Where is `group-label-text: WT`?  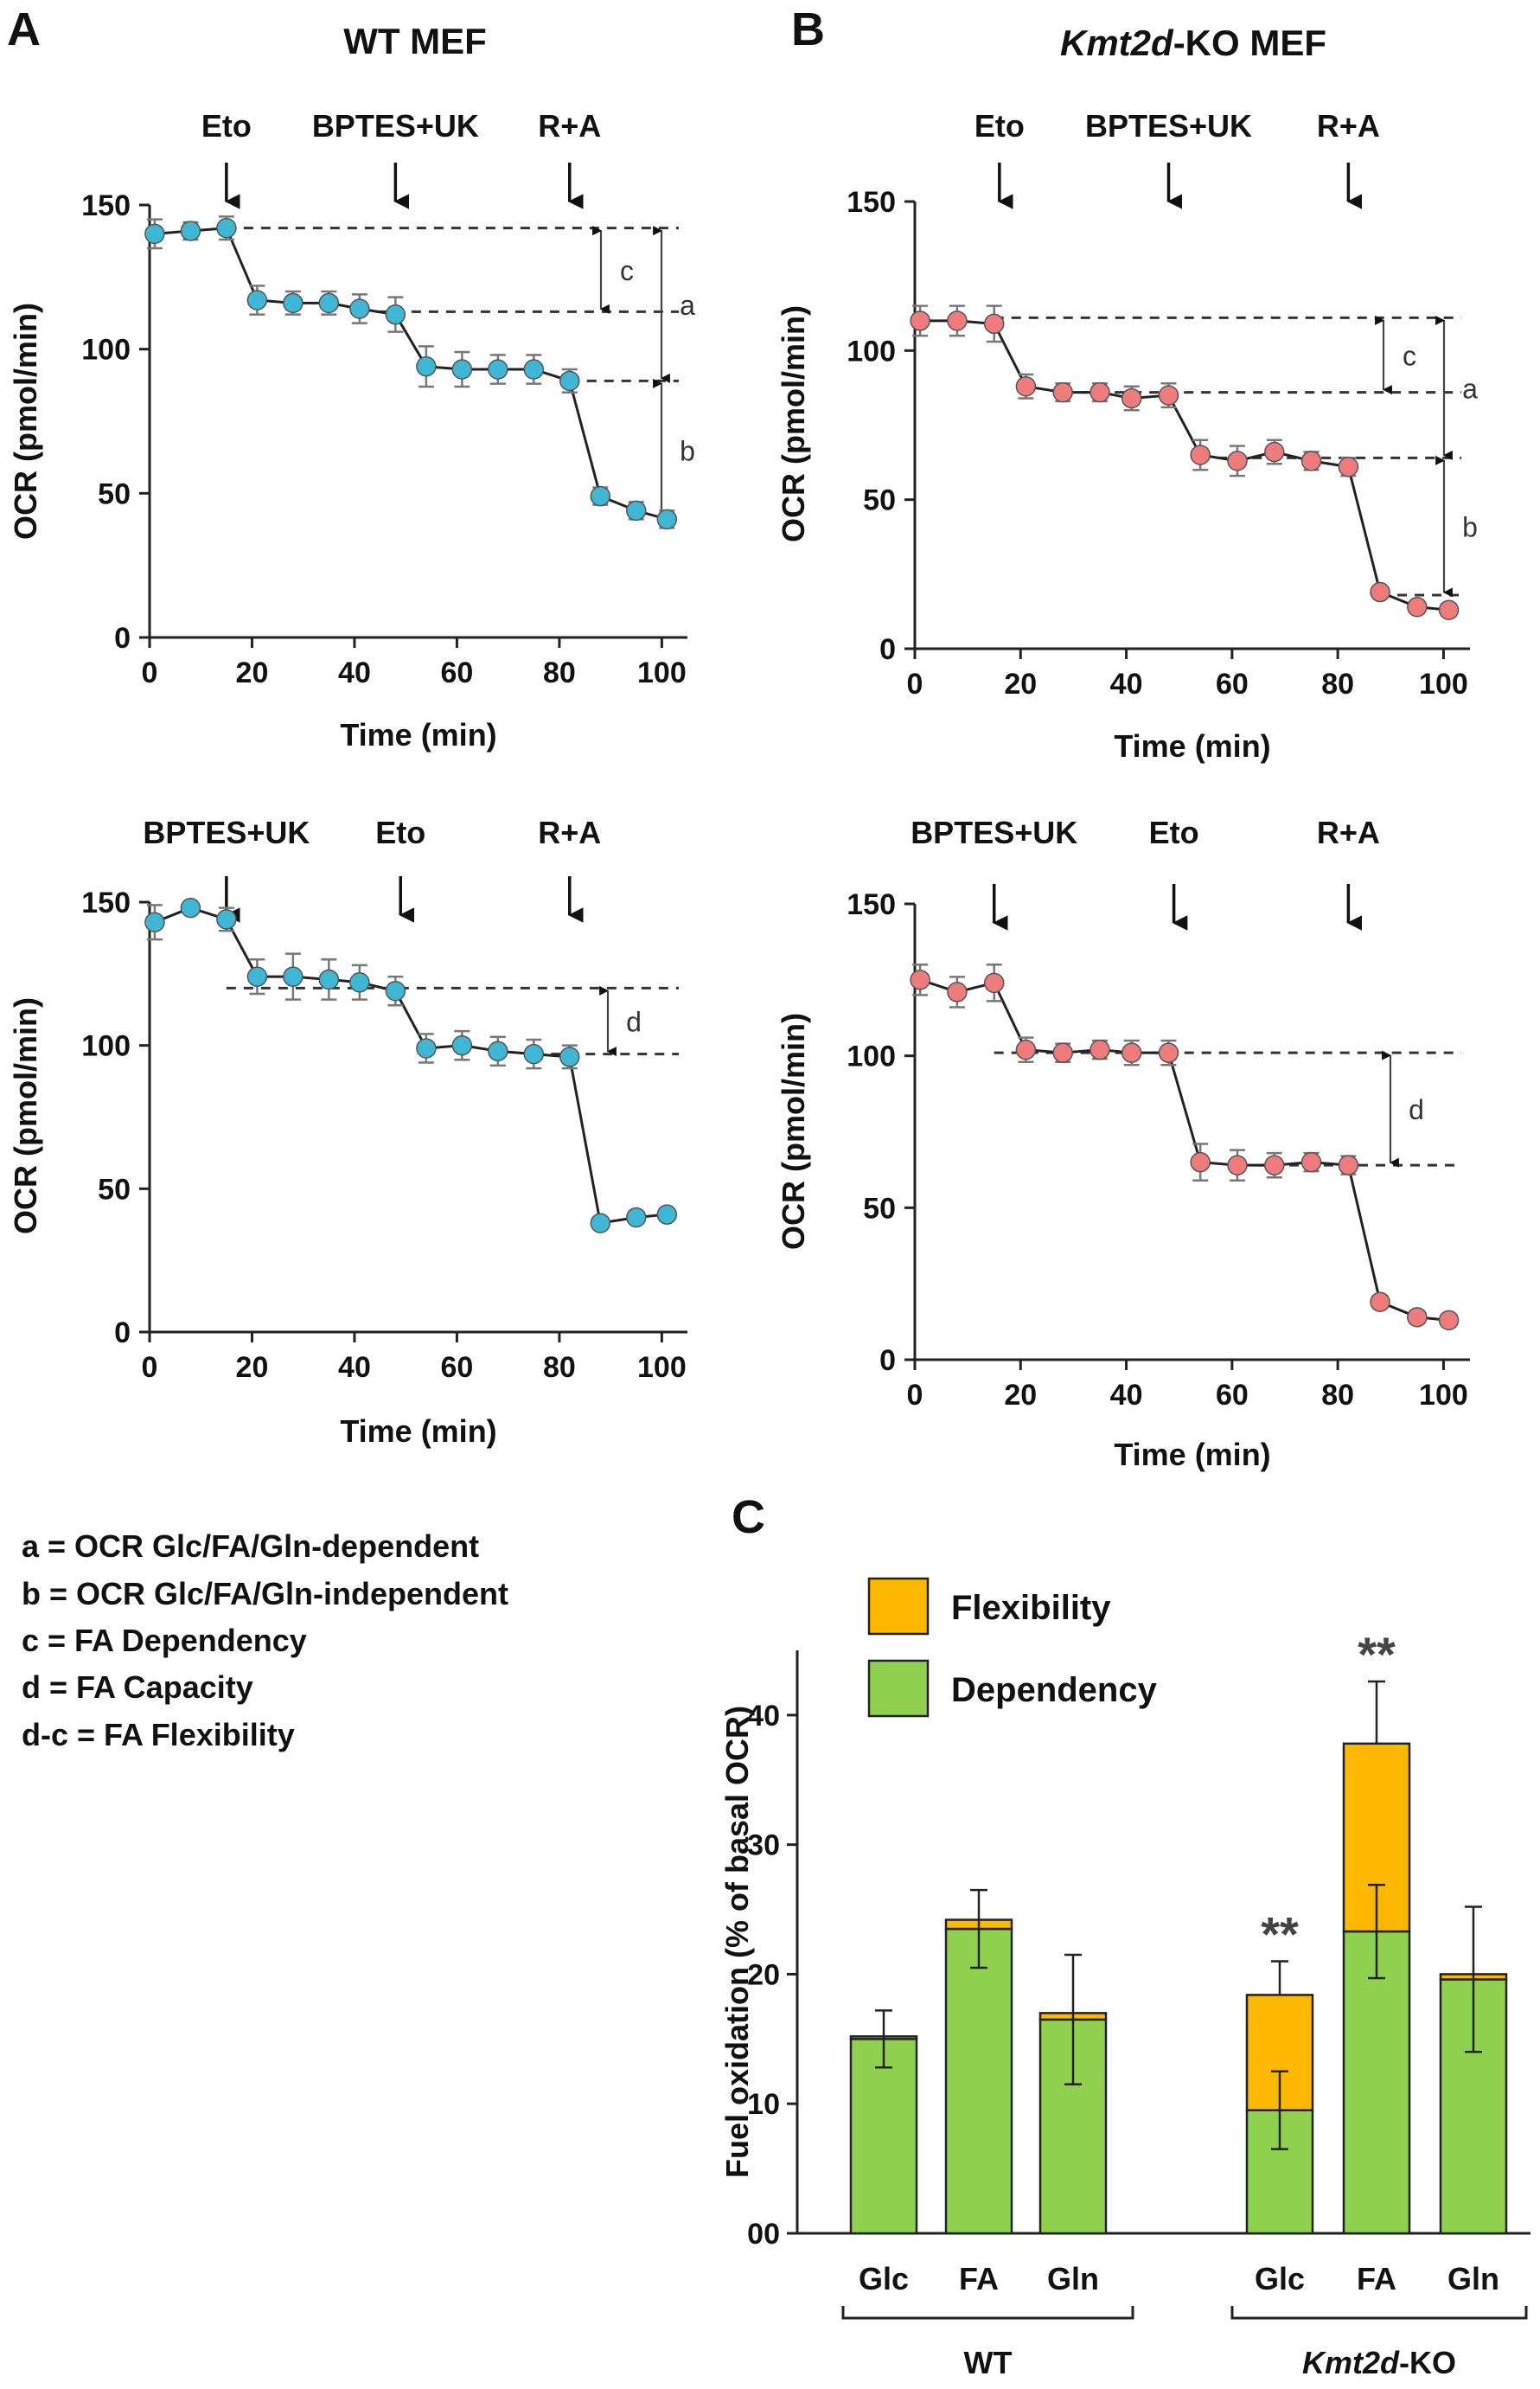 group-label-text: WT is located at coordinates (988, 2363).